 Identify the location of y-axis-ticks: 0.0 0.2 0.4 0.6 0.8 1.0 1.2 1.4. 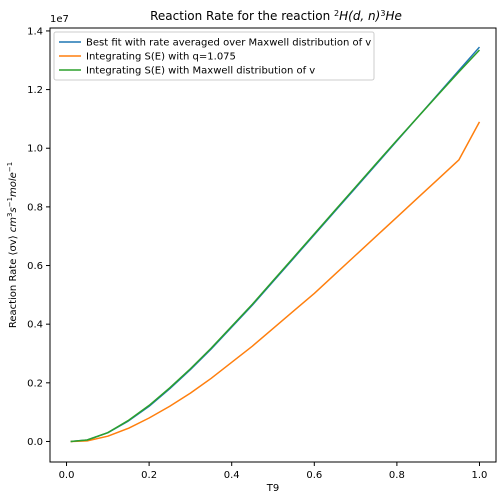
(38, 237).